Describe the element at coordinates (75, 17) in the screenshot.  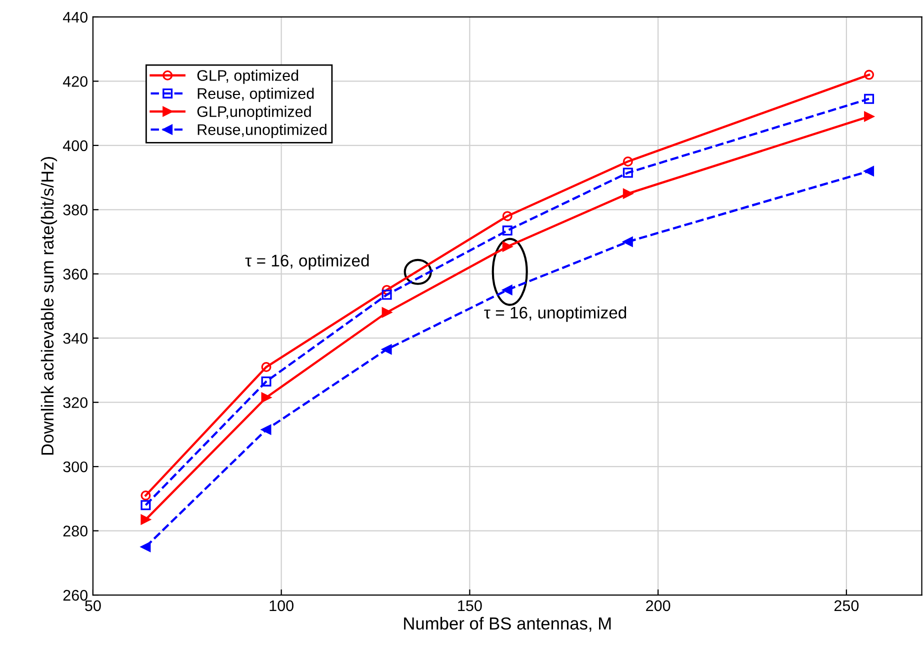
I see `y-tick-label: 440` at that location.